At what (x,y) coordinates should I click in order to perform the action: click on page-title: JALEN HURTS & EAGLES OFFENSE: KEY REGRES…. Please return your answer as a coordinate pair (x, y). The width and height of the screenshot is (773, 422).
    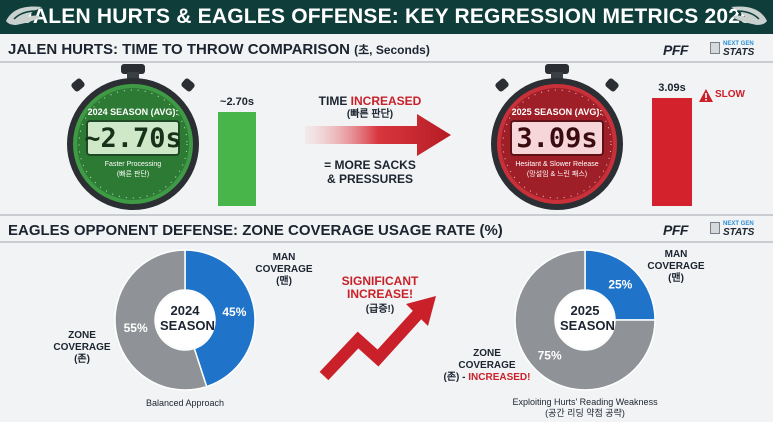
    Looking at the image, I should click on (386, 16).